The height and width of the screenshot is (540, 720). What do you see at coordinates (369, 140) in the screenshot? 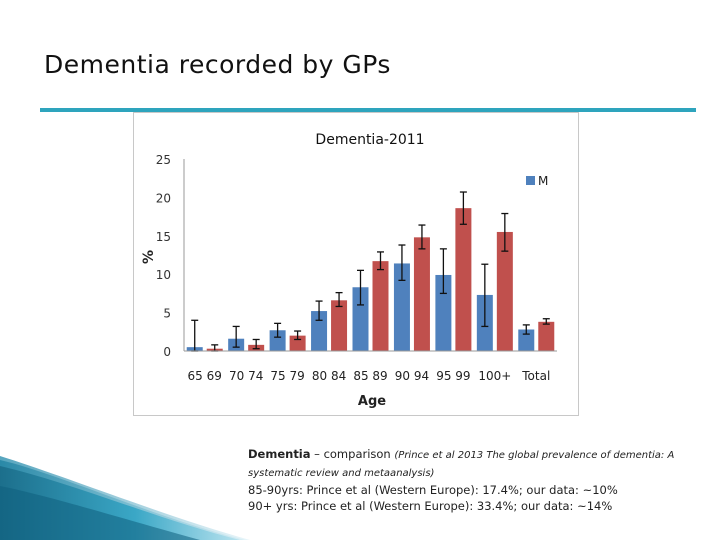
I see `chart-title: Dementia-2011` at bounding box center [369, 140].